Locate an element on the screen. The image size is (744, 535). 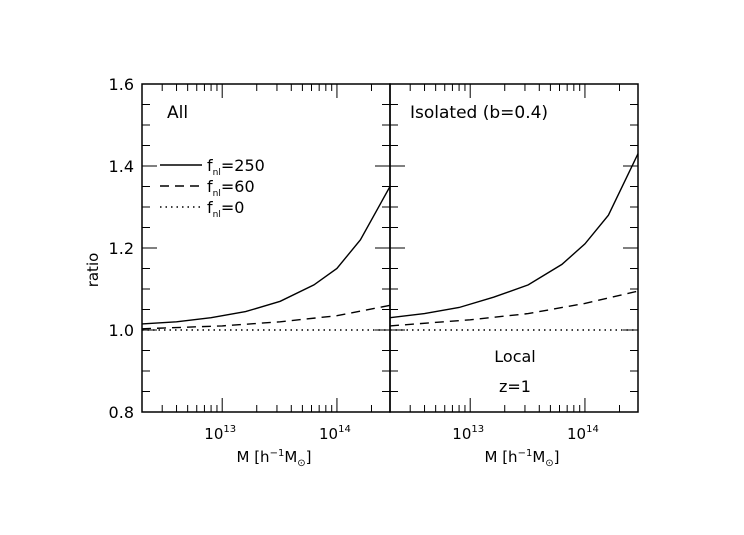
y-tick-label: 1.4 is located at coordinates (121, 166).